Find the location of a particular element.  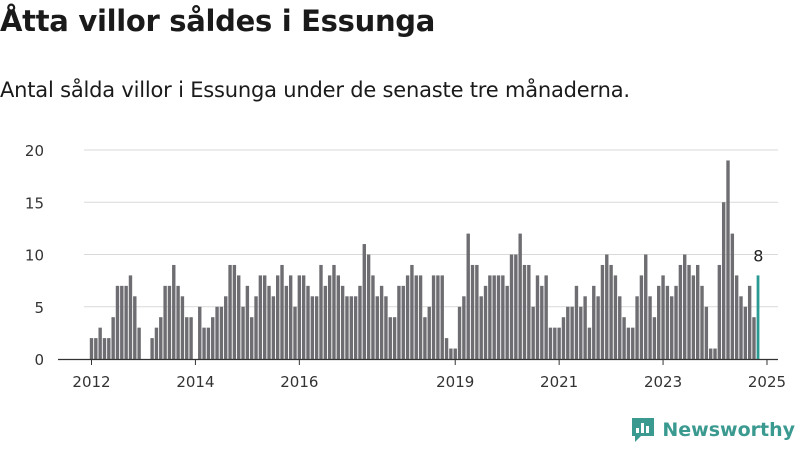

x-tick-label: 2025 is located at coordinates (767, 382).